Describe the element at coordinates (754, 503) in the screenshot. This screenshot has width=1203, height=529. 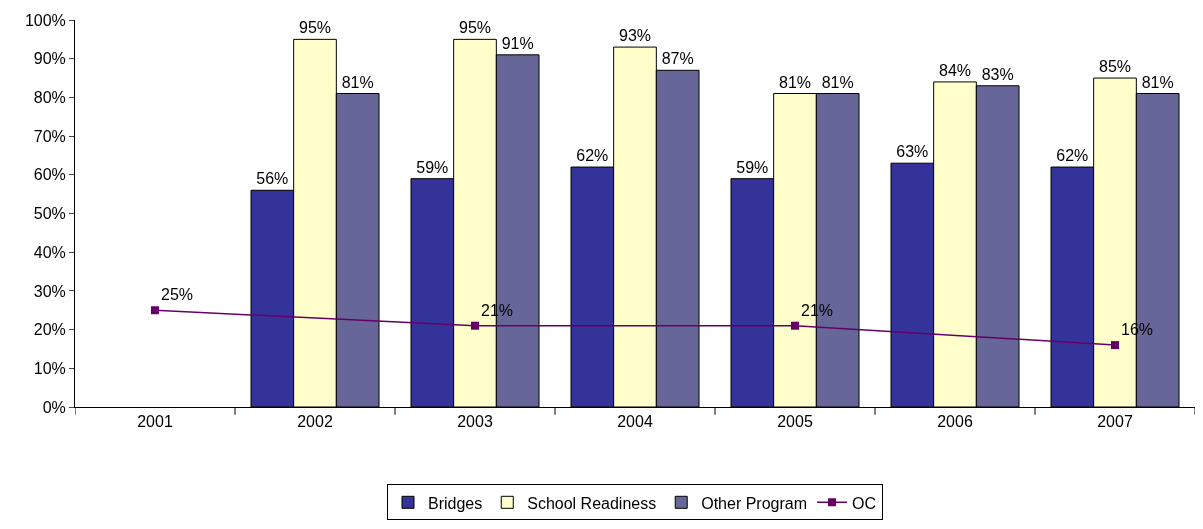
I see `legend-label: Other Program` at that location.